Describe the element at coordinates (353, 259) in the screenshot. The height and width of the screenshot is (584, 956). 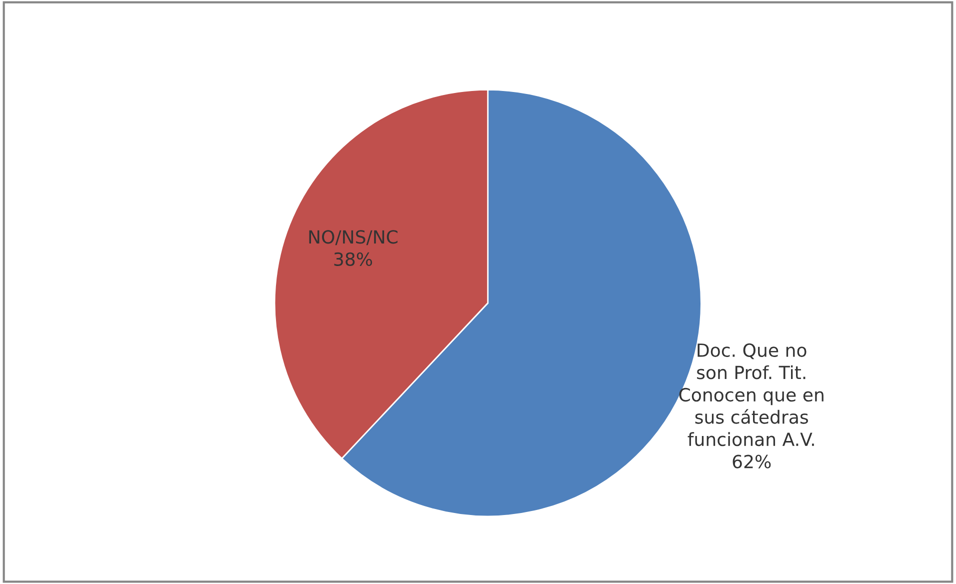
I see `data-label: 38%` at that location.